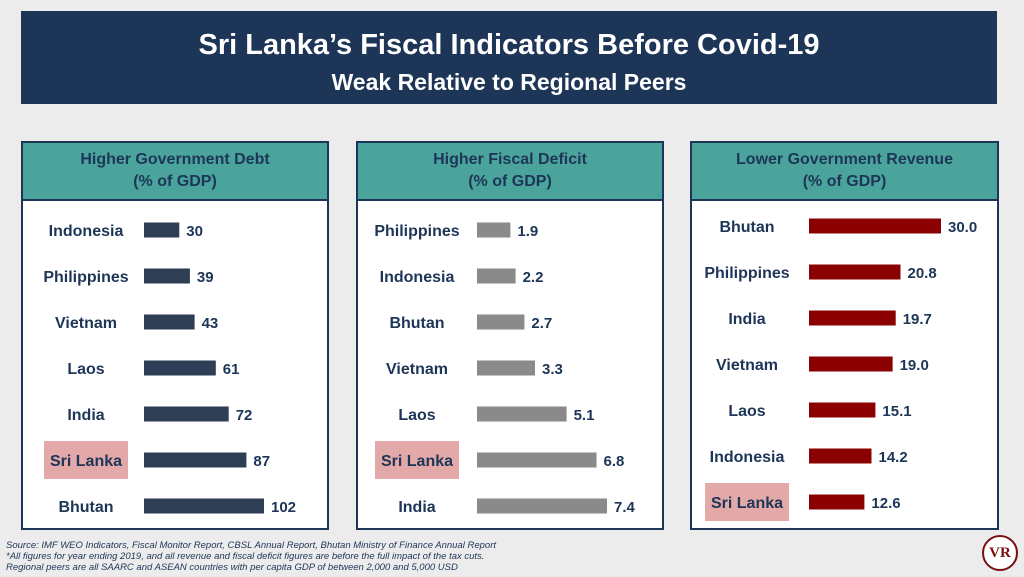  I want to click on value-label: 6.8, so click(614, 461).